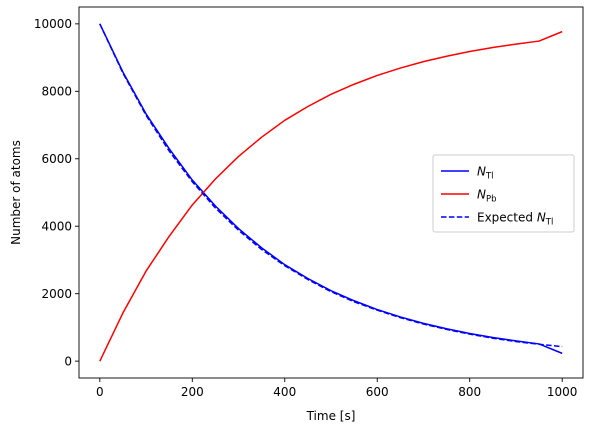 This screenshot has width=589, height=432. I want to click on x-tick-label-1: 200, so click(192, 392).